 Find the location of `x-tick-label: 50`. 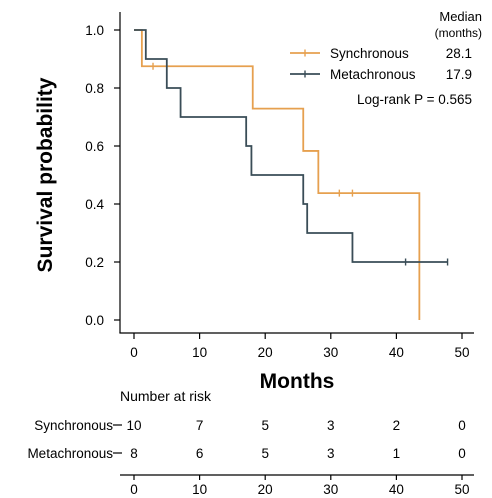

x-tick-label: 50 is located at coordinates (461, 352).